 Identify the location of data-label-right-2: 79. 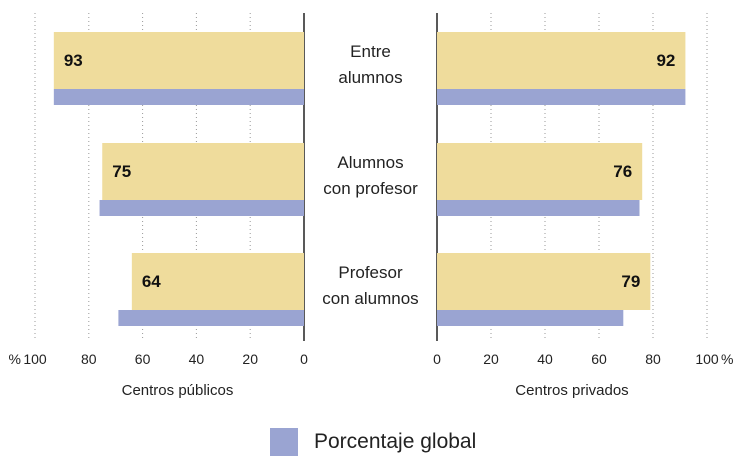
(630, 281).